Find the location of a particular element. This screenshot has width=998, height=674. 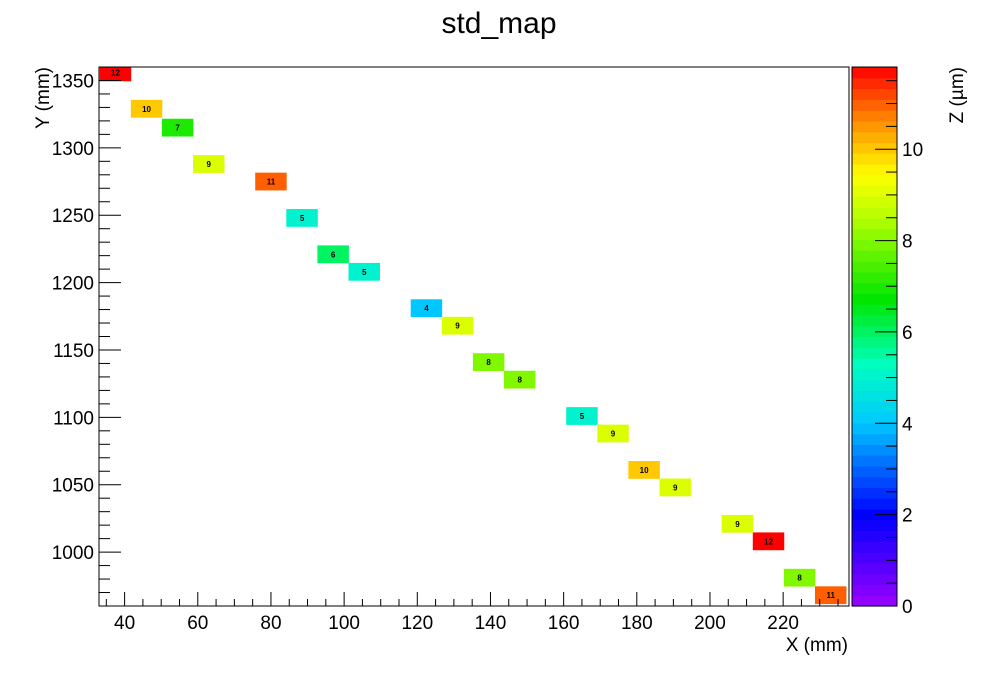

y-tick-label: 1050 is located at coordinates (73, 486).